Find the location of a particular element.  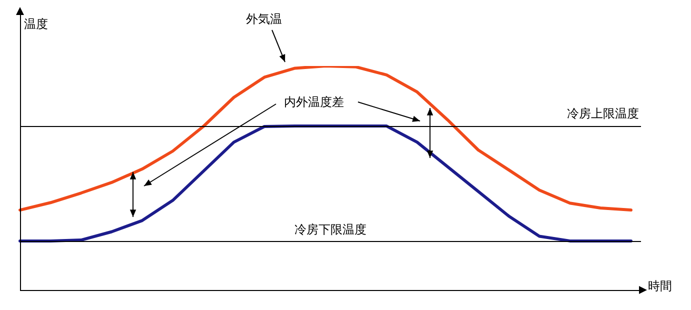

ref-line-label: 冷房上限温度 is located at coordinates (603, 113).